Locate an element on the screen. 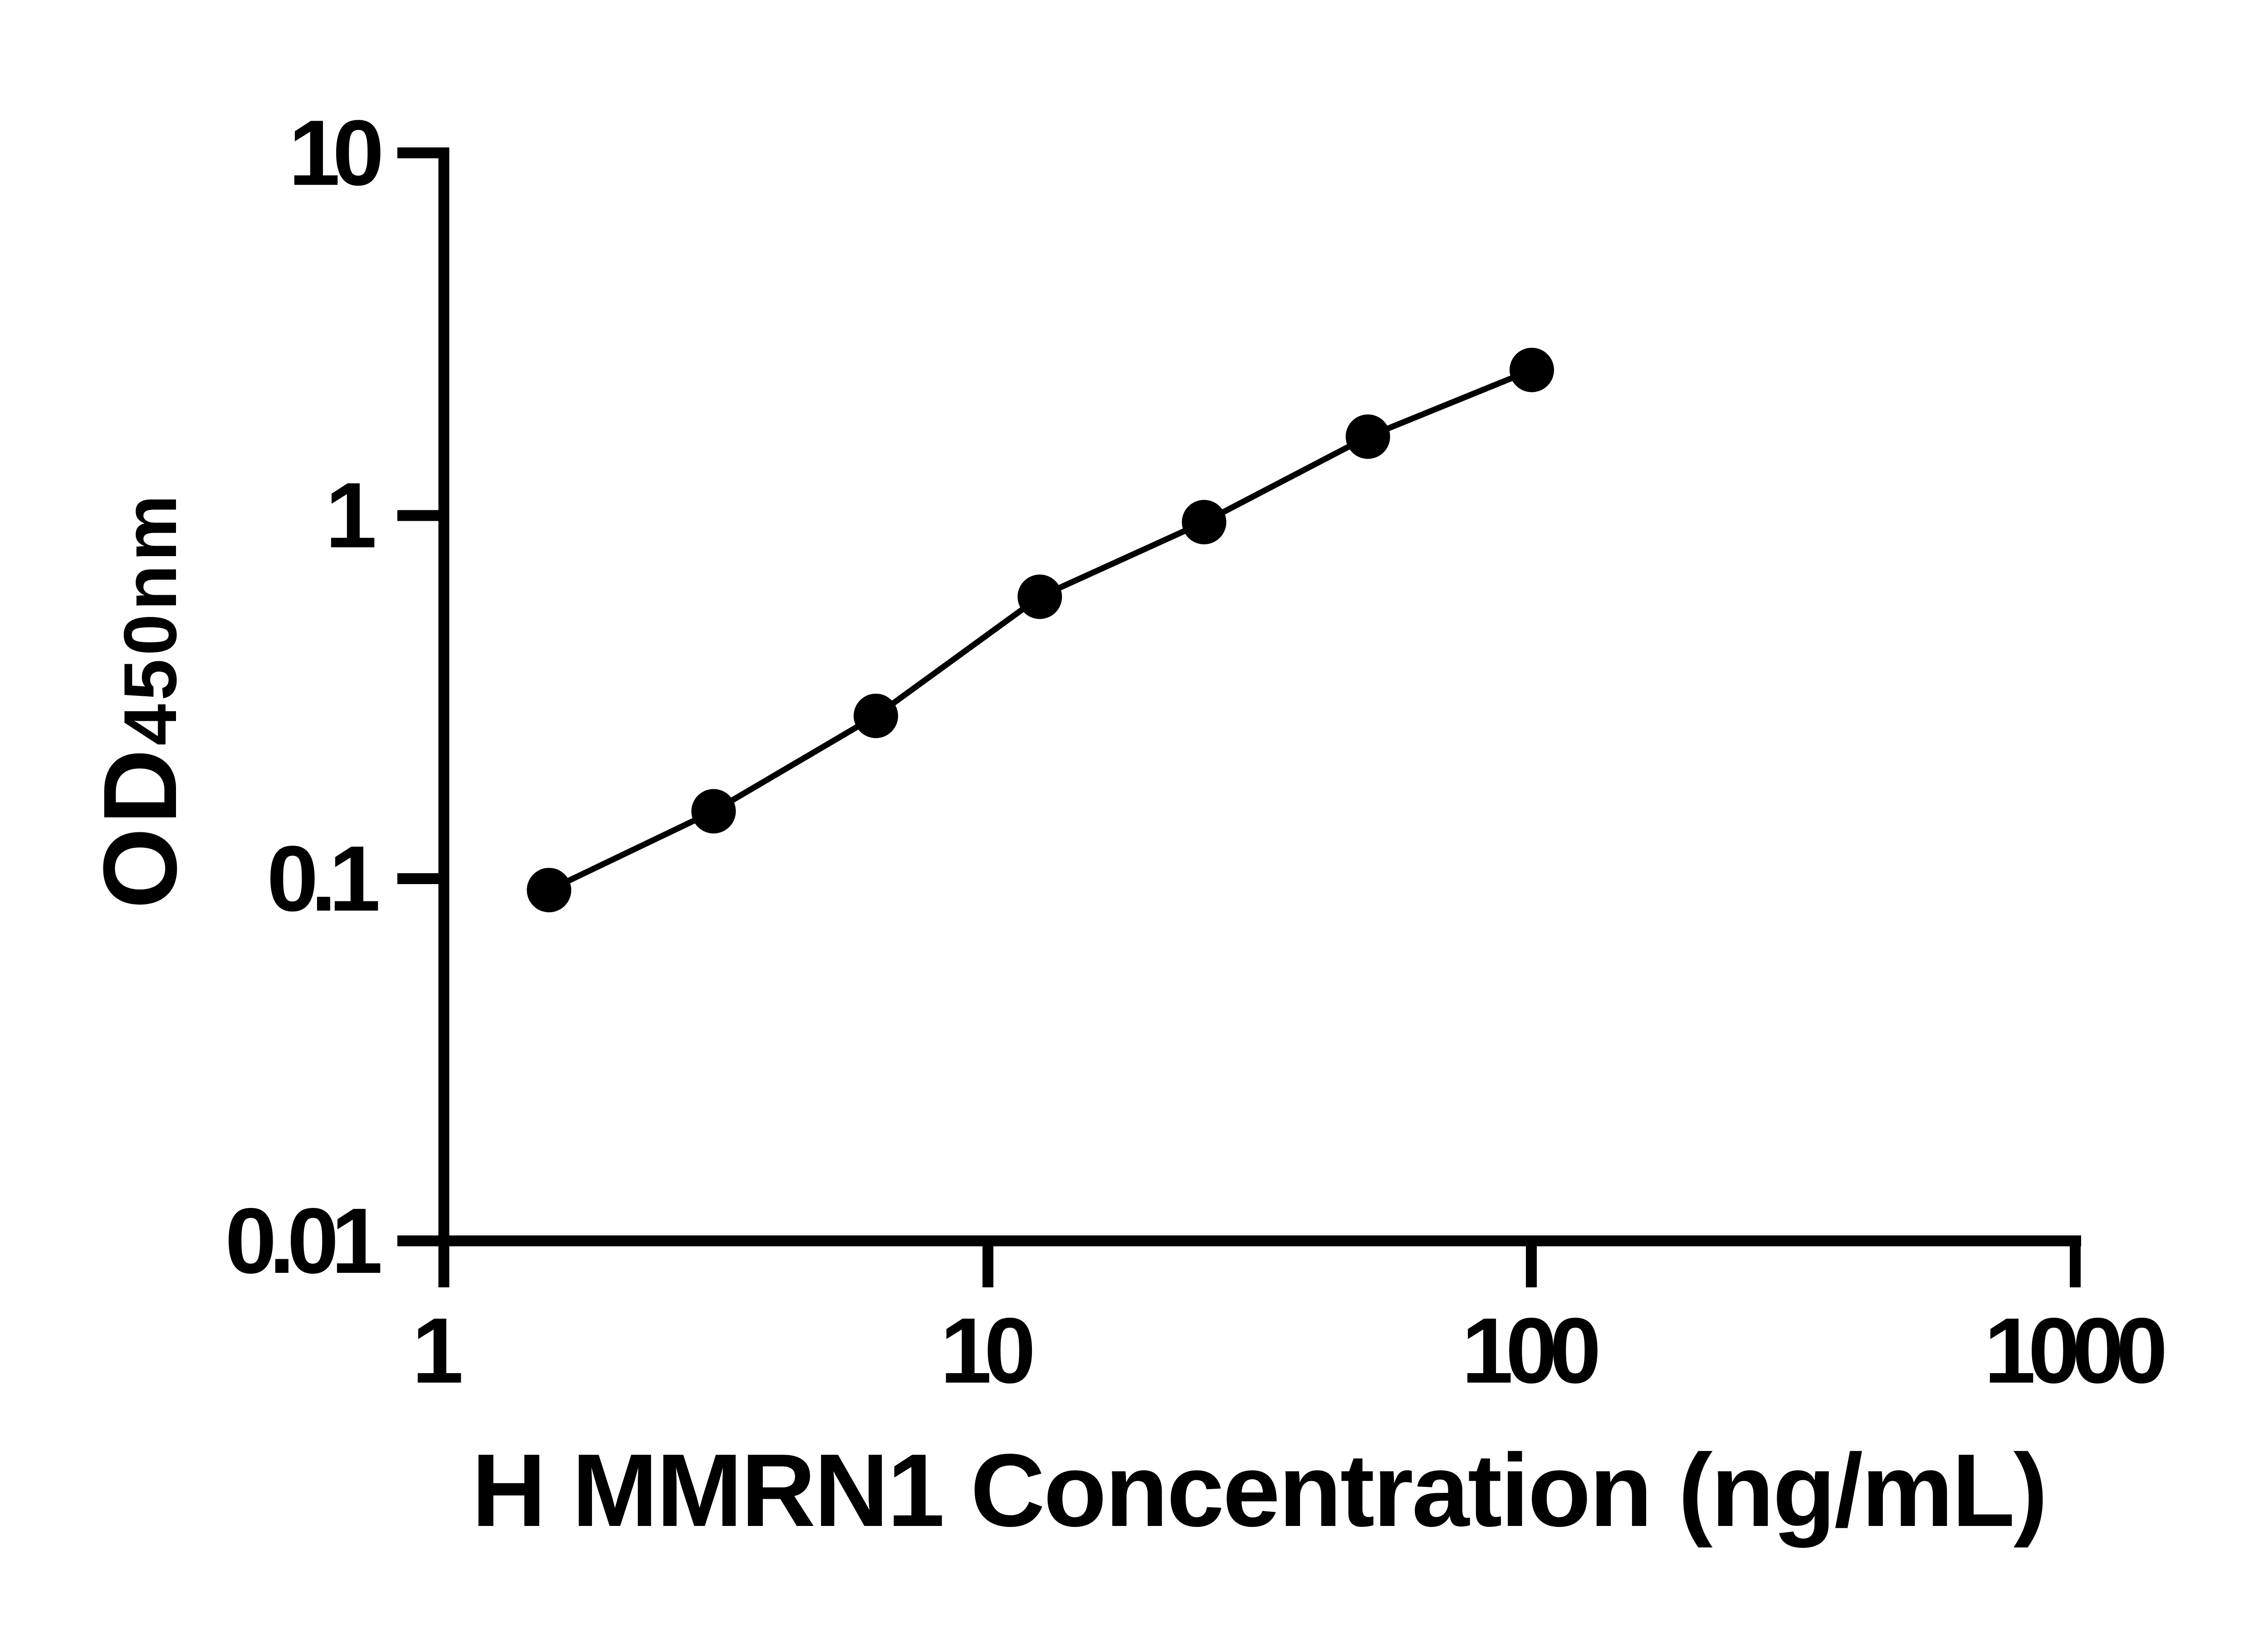  svg-text: 1000 is located at coordinates (2074, 1351).